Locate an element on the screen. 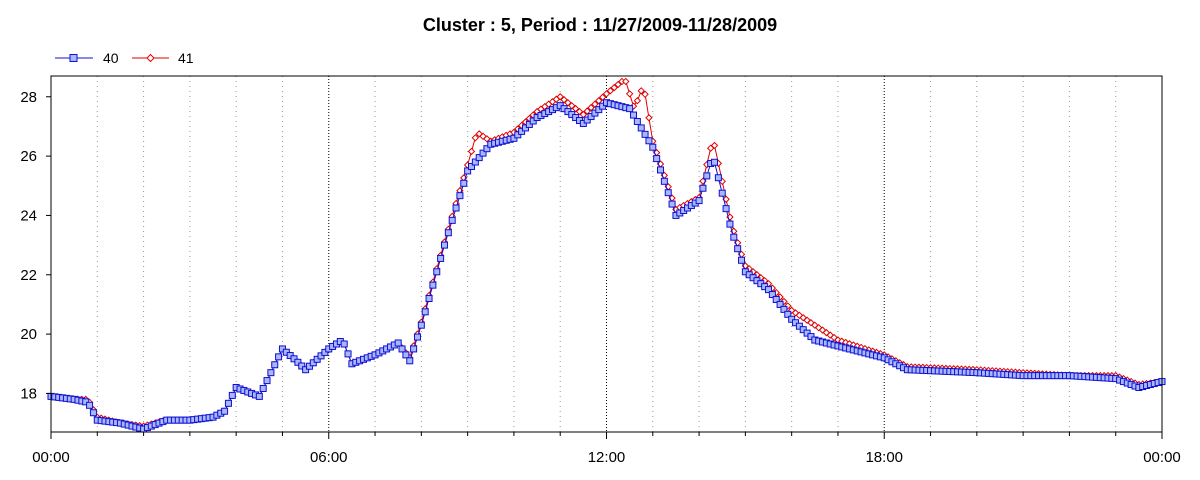  legend-item-41: 41 is located at coordinates (163, 58).